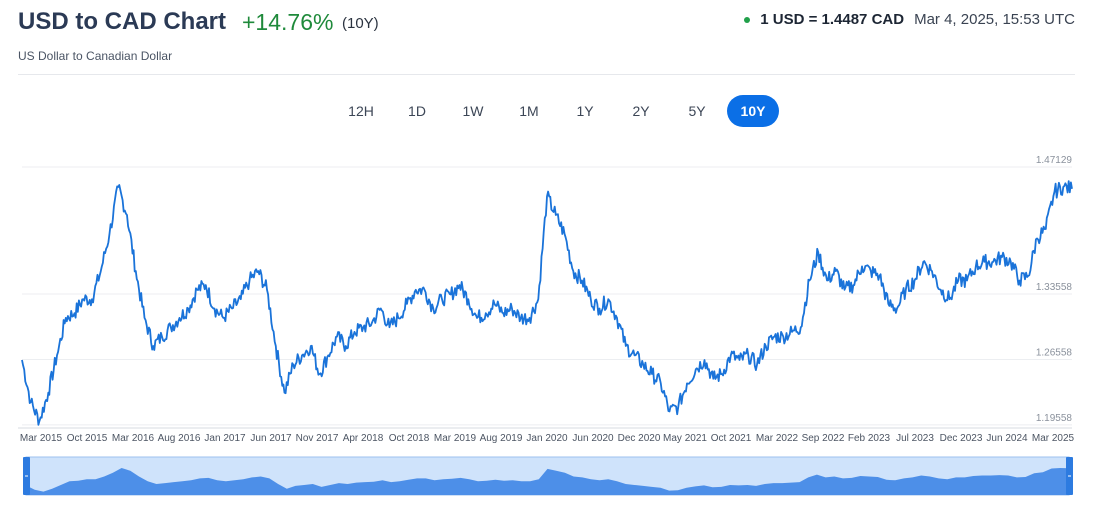  Describe the element at coordinates (473, 111) in the screenshot. I see `tab-1w: 1W` at that location.